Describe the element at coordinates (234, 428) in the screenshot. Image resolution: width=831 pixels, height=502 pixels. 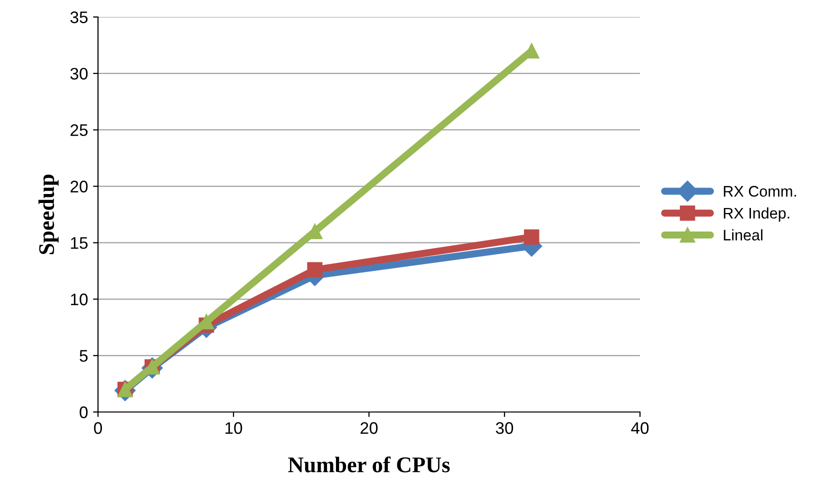
I see `x-tick-label: 10` at that location.